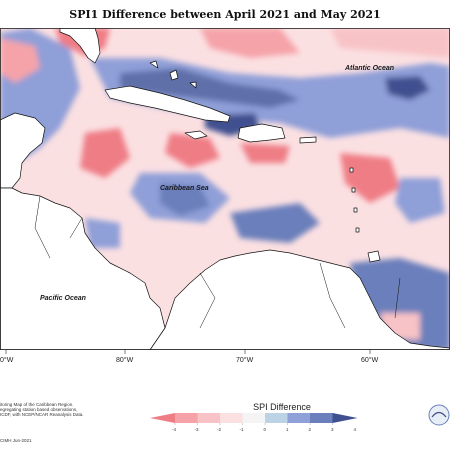 This screenshot has height=450, width=450. What do you see at coordinates (80, 46) in the screenshot?
I see `florida-land` at bounding box center [80, 46].